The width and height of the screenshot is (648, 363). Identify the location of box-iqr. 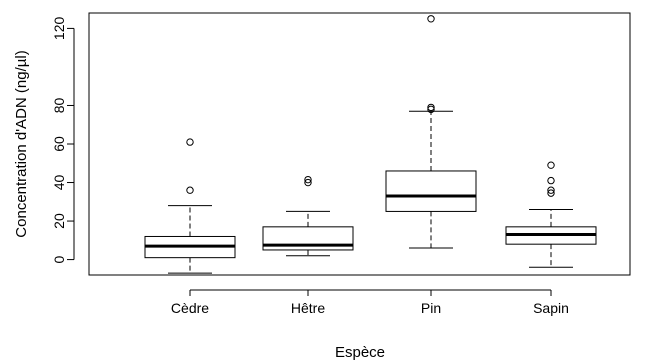
(431, 191).